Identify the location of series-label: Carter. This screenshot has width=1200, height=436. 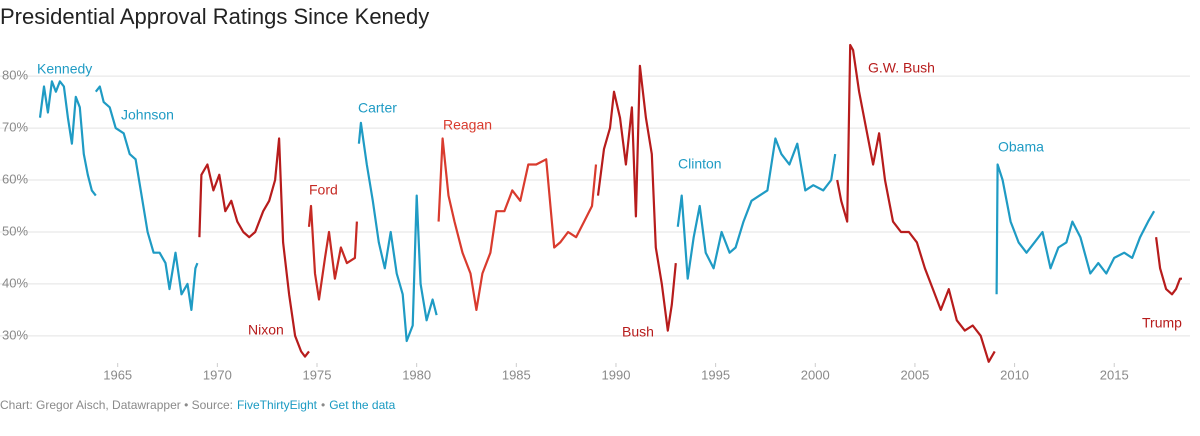
(377, 108).